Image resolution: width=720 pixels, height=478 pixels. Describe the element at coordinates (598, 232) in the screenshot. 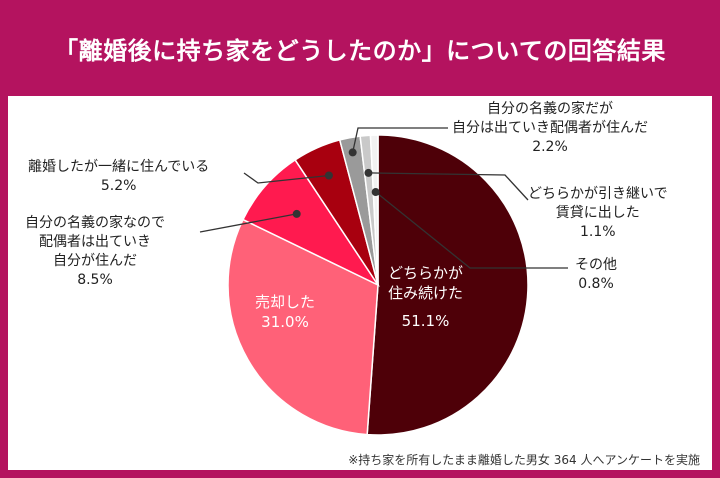

I see `slice-percent: 1.1%` at that location.